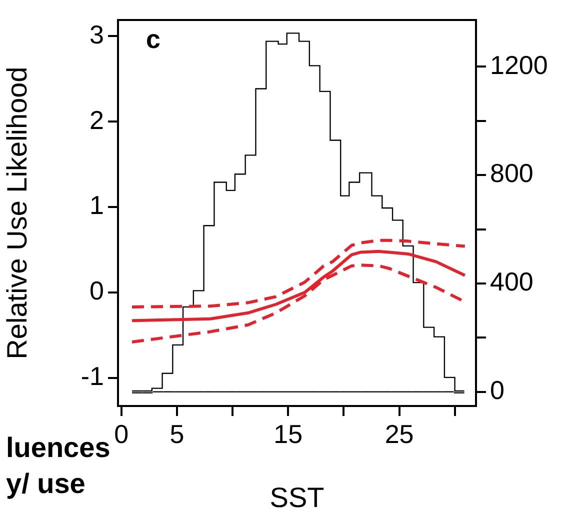 This screenshot has width=572, height=518. Describe the element at coordinates (512, 281) in the screenshot. I see `y-tick-label: 400` at that location.